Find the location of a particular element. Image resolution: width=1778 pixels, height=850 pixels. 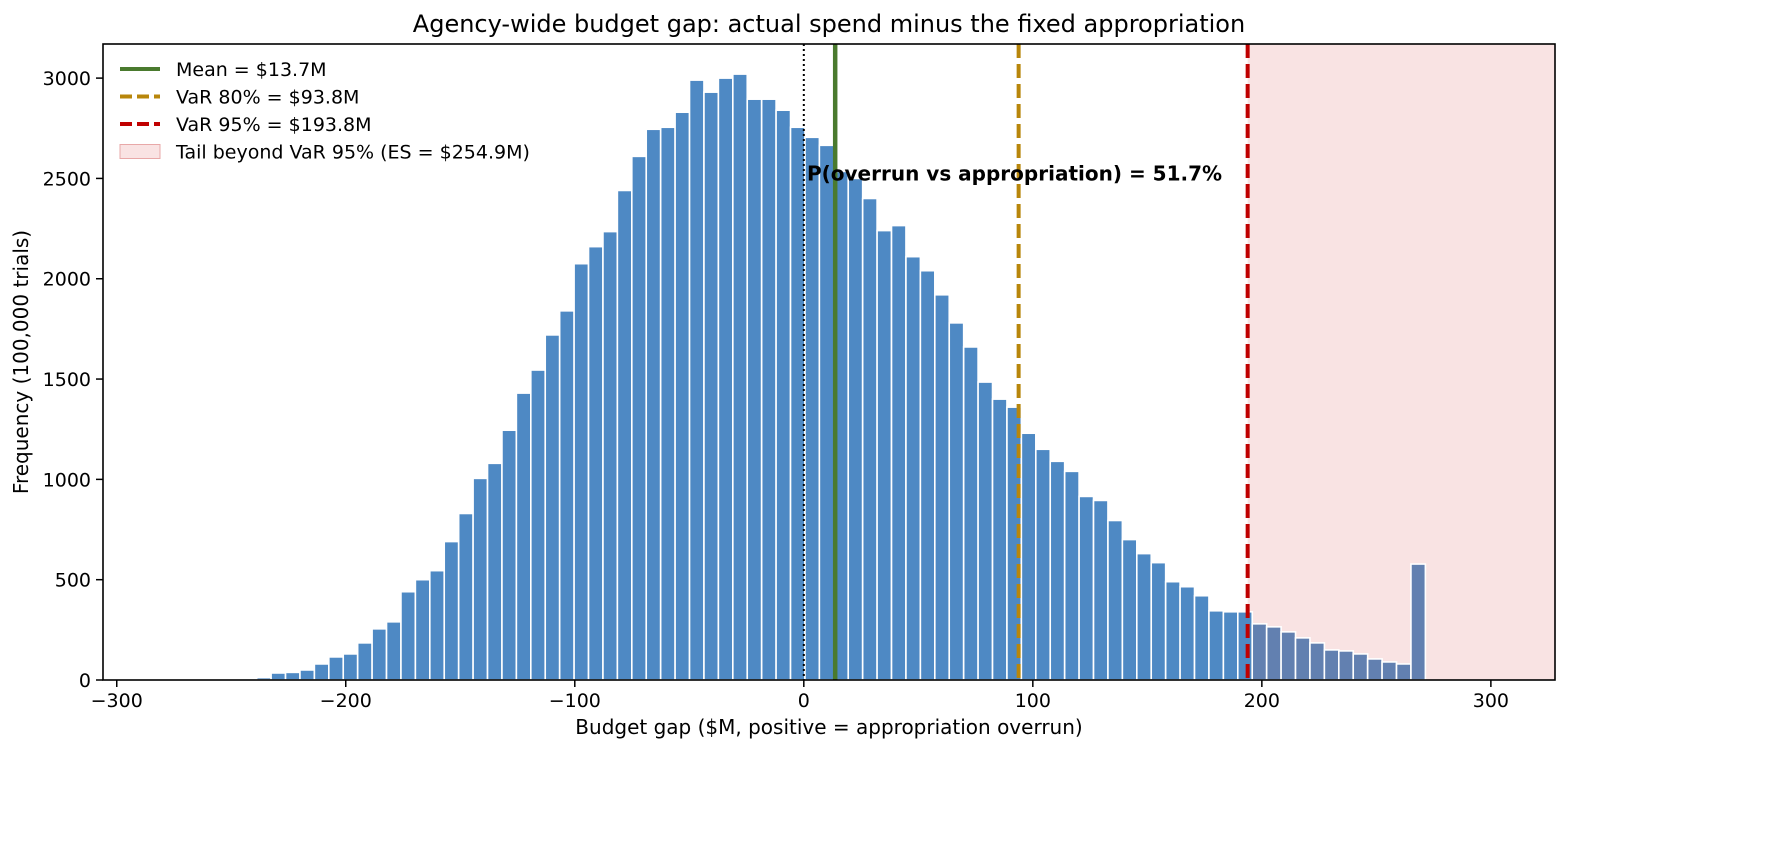

legend-label: VaR 95% = $193.8M is located at coordinates (274, 125).